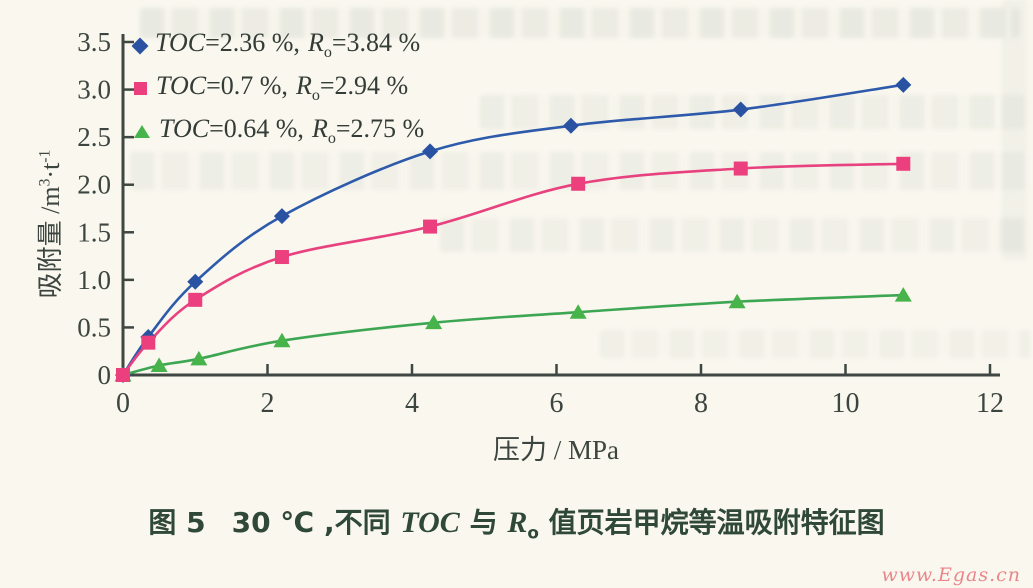  Describe the element at coordinates (282, 88) in the screenshot. I see `legend-item-label: TOC=0.7 %, Ro=2.94 %` at that location.